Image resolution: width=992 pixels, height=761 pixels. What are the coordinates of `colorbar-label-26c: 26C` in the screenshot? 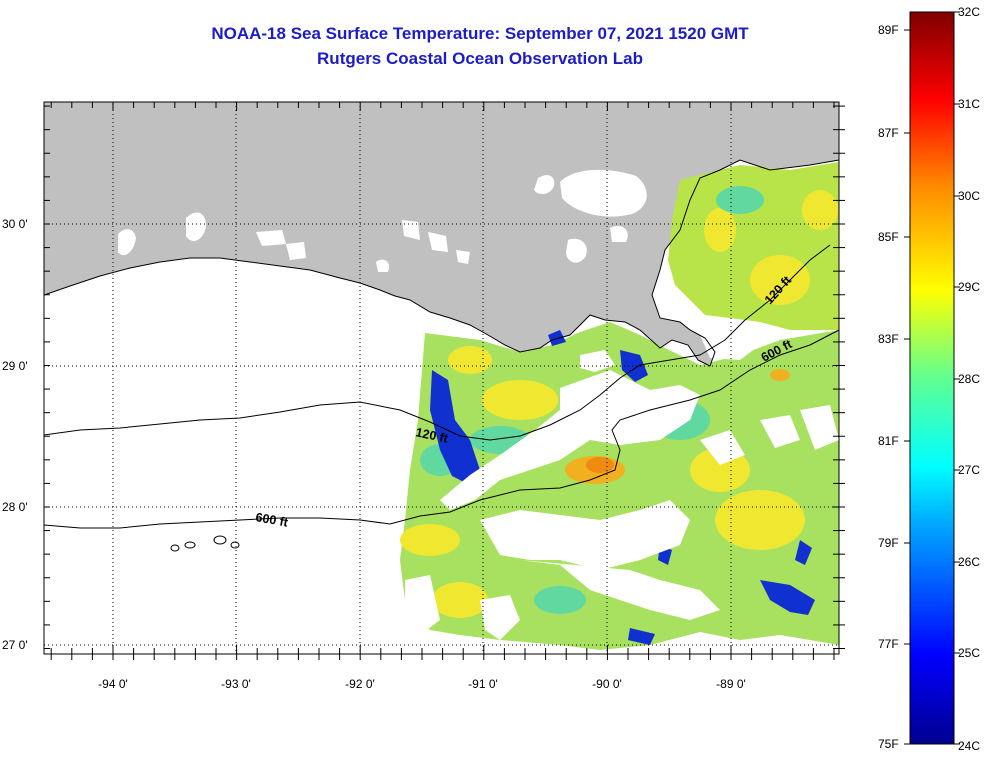 It's located at (969, 562).